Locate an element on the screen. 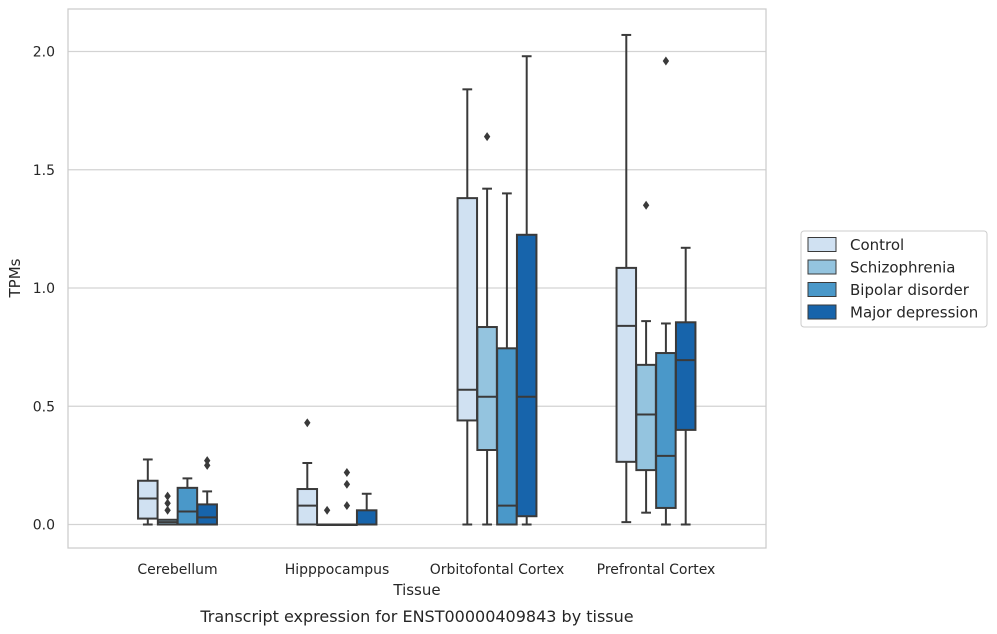 This screenshot has height=634, width=997. y-tick-label: 0.0 is located at coordinates (44, 526).